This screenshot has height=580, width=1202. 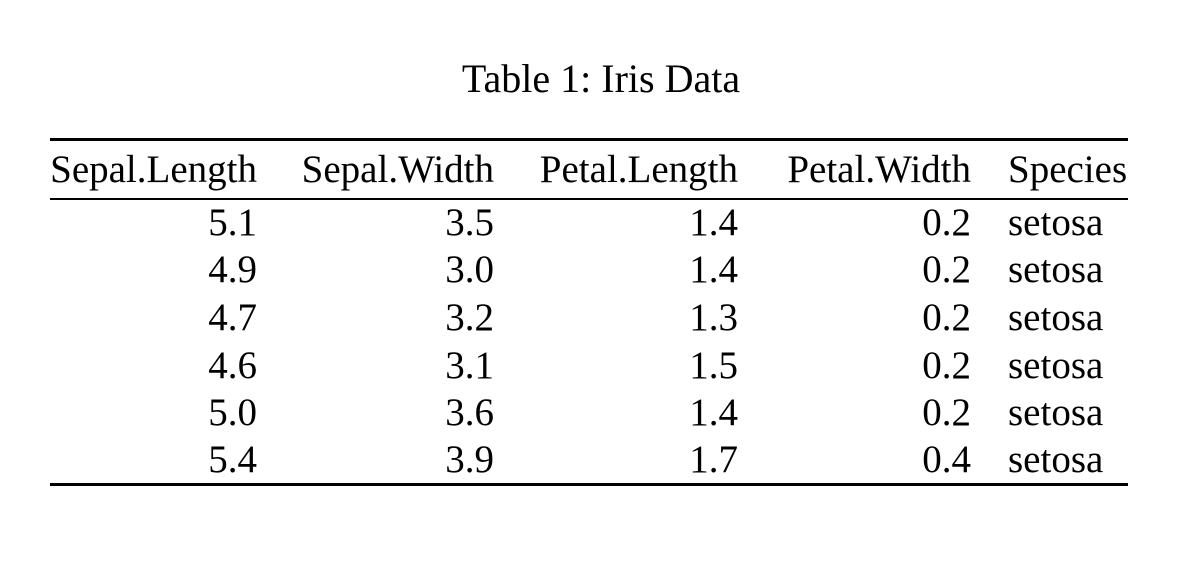 What do you see at coordinates (1068, 169) in the screenshot?
I see `column-header-species: Species` at bounding box center [1068, 169].